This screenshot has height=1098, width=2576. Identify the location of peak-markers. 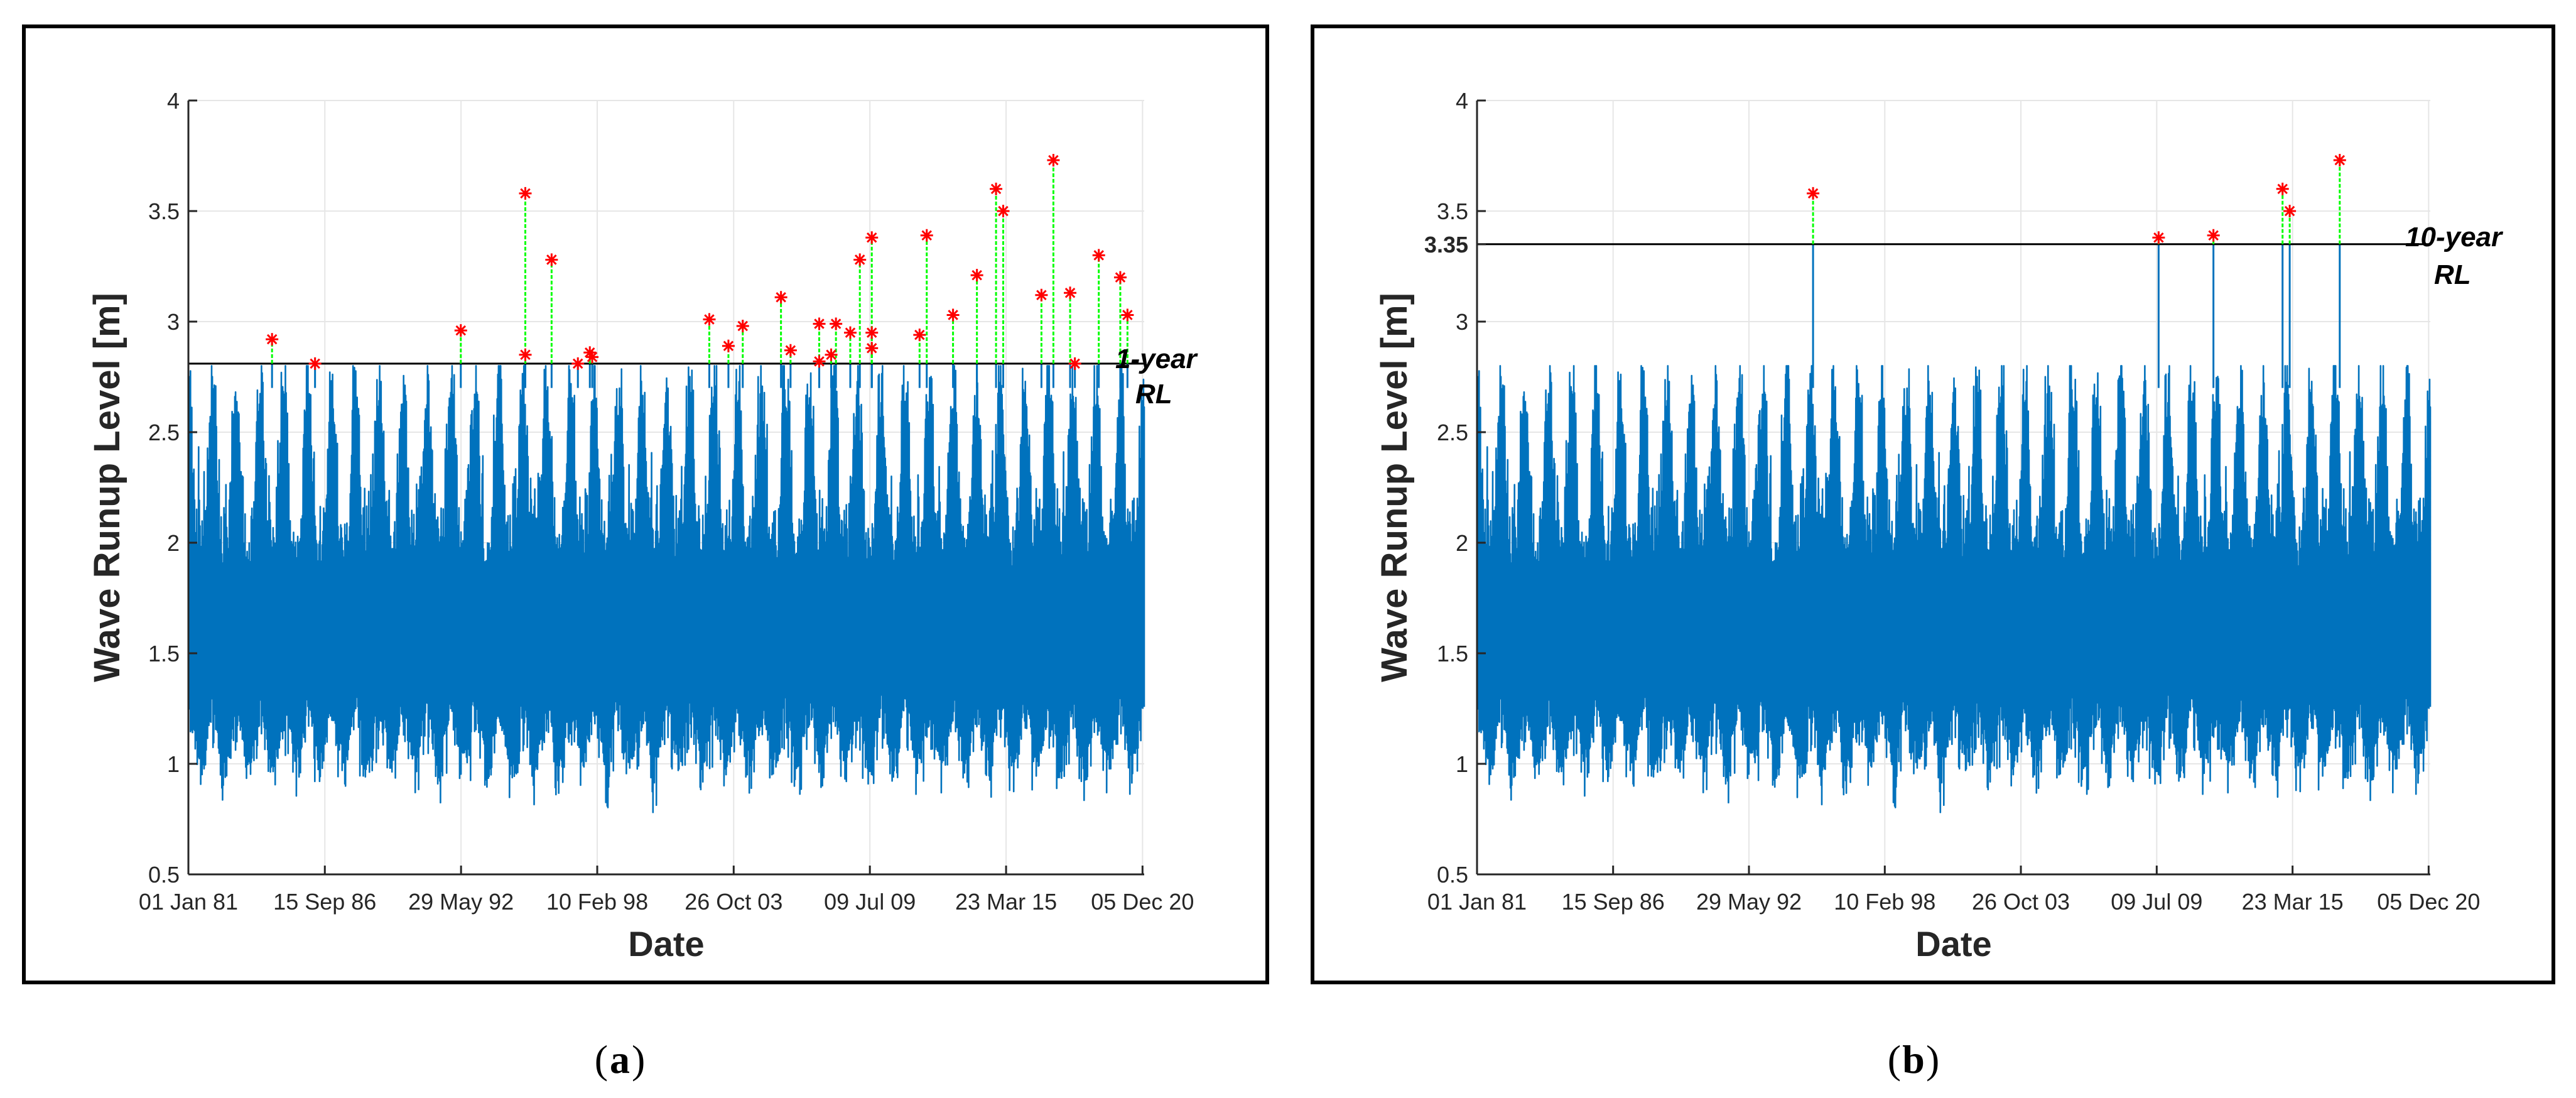
(2076, 199).